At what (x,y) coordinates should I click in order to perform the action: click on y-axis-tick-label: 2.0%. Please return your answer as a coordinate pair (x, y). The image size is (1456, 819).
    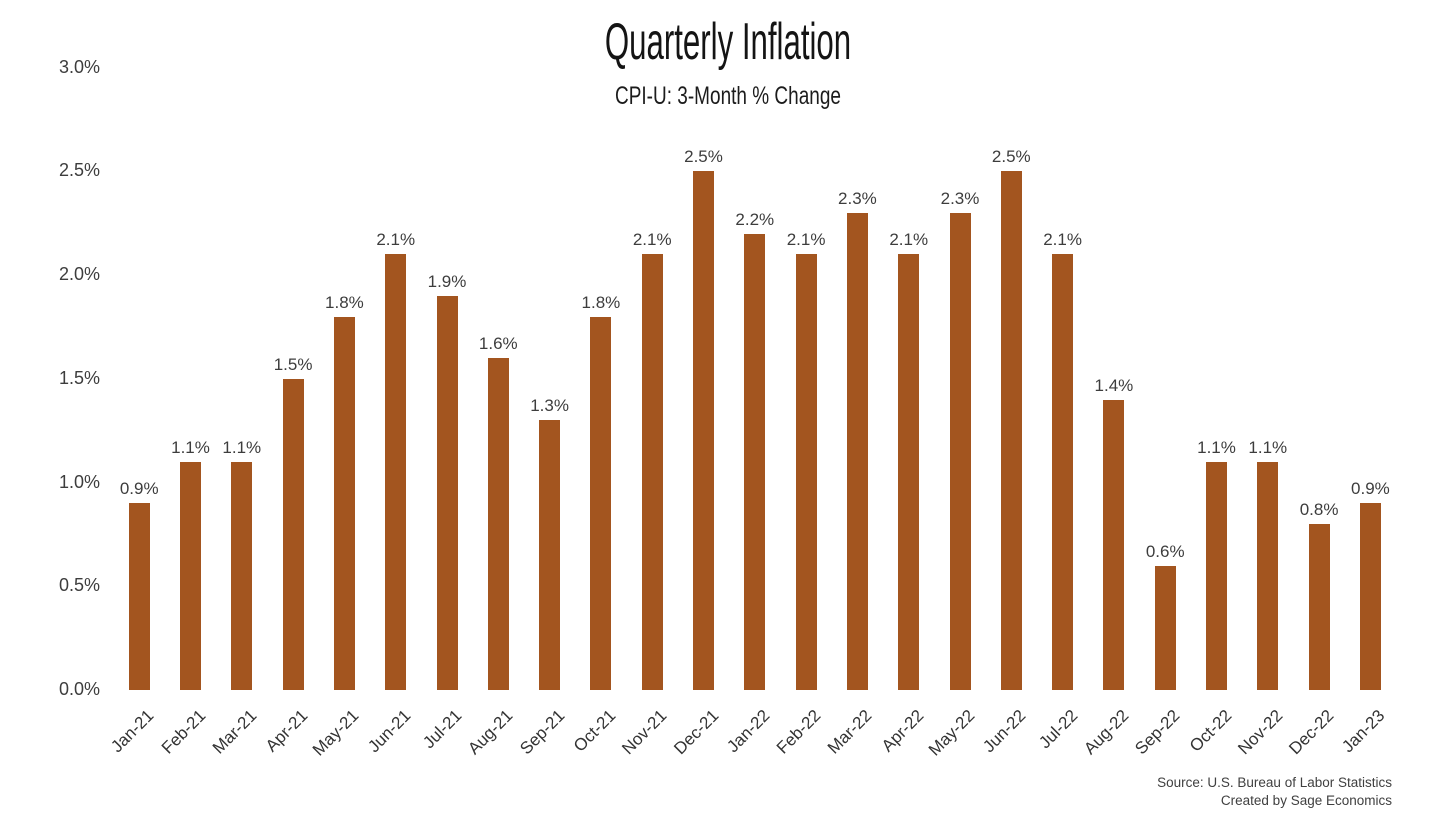
    Looking at the image, I should click on (79, 274).